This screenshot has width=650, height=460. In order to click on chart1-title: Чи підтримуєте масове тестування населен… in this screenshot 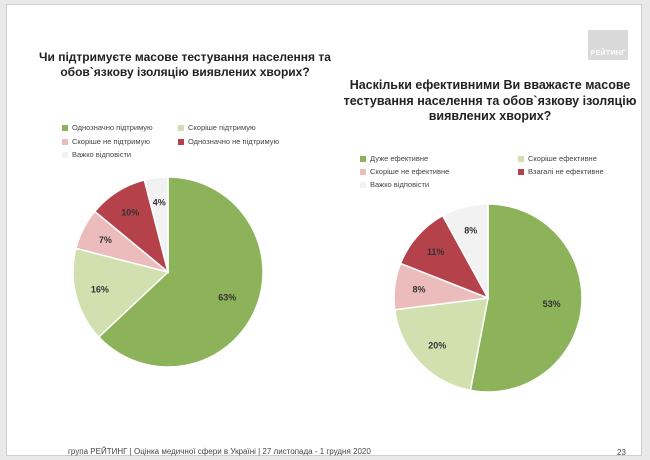, I will do `click(185, 64)`.